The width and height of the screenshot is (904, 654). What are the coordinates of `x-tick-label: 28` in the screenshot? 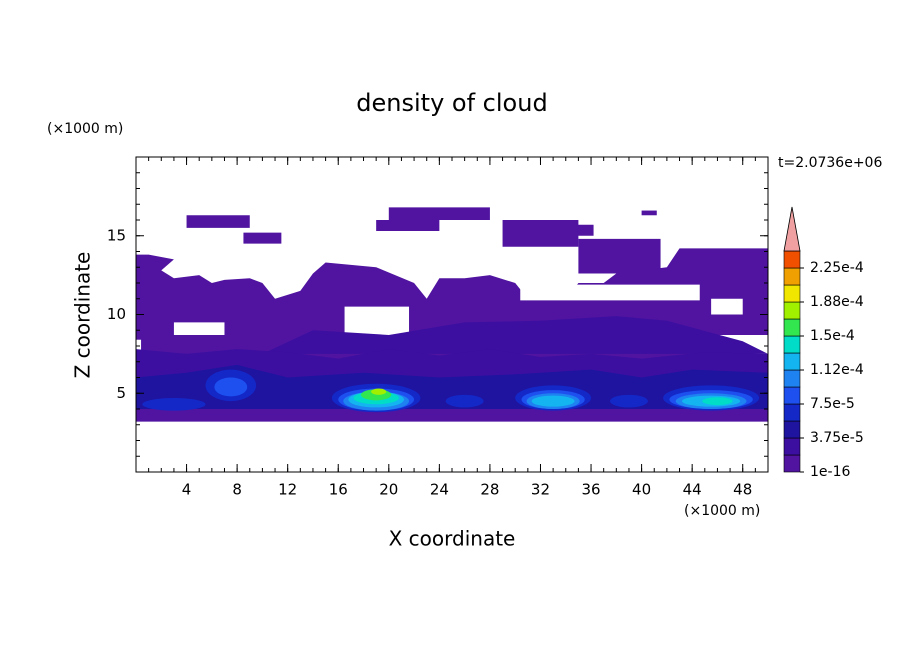 It's located at (489, 490).